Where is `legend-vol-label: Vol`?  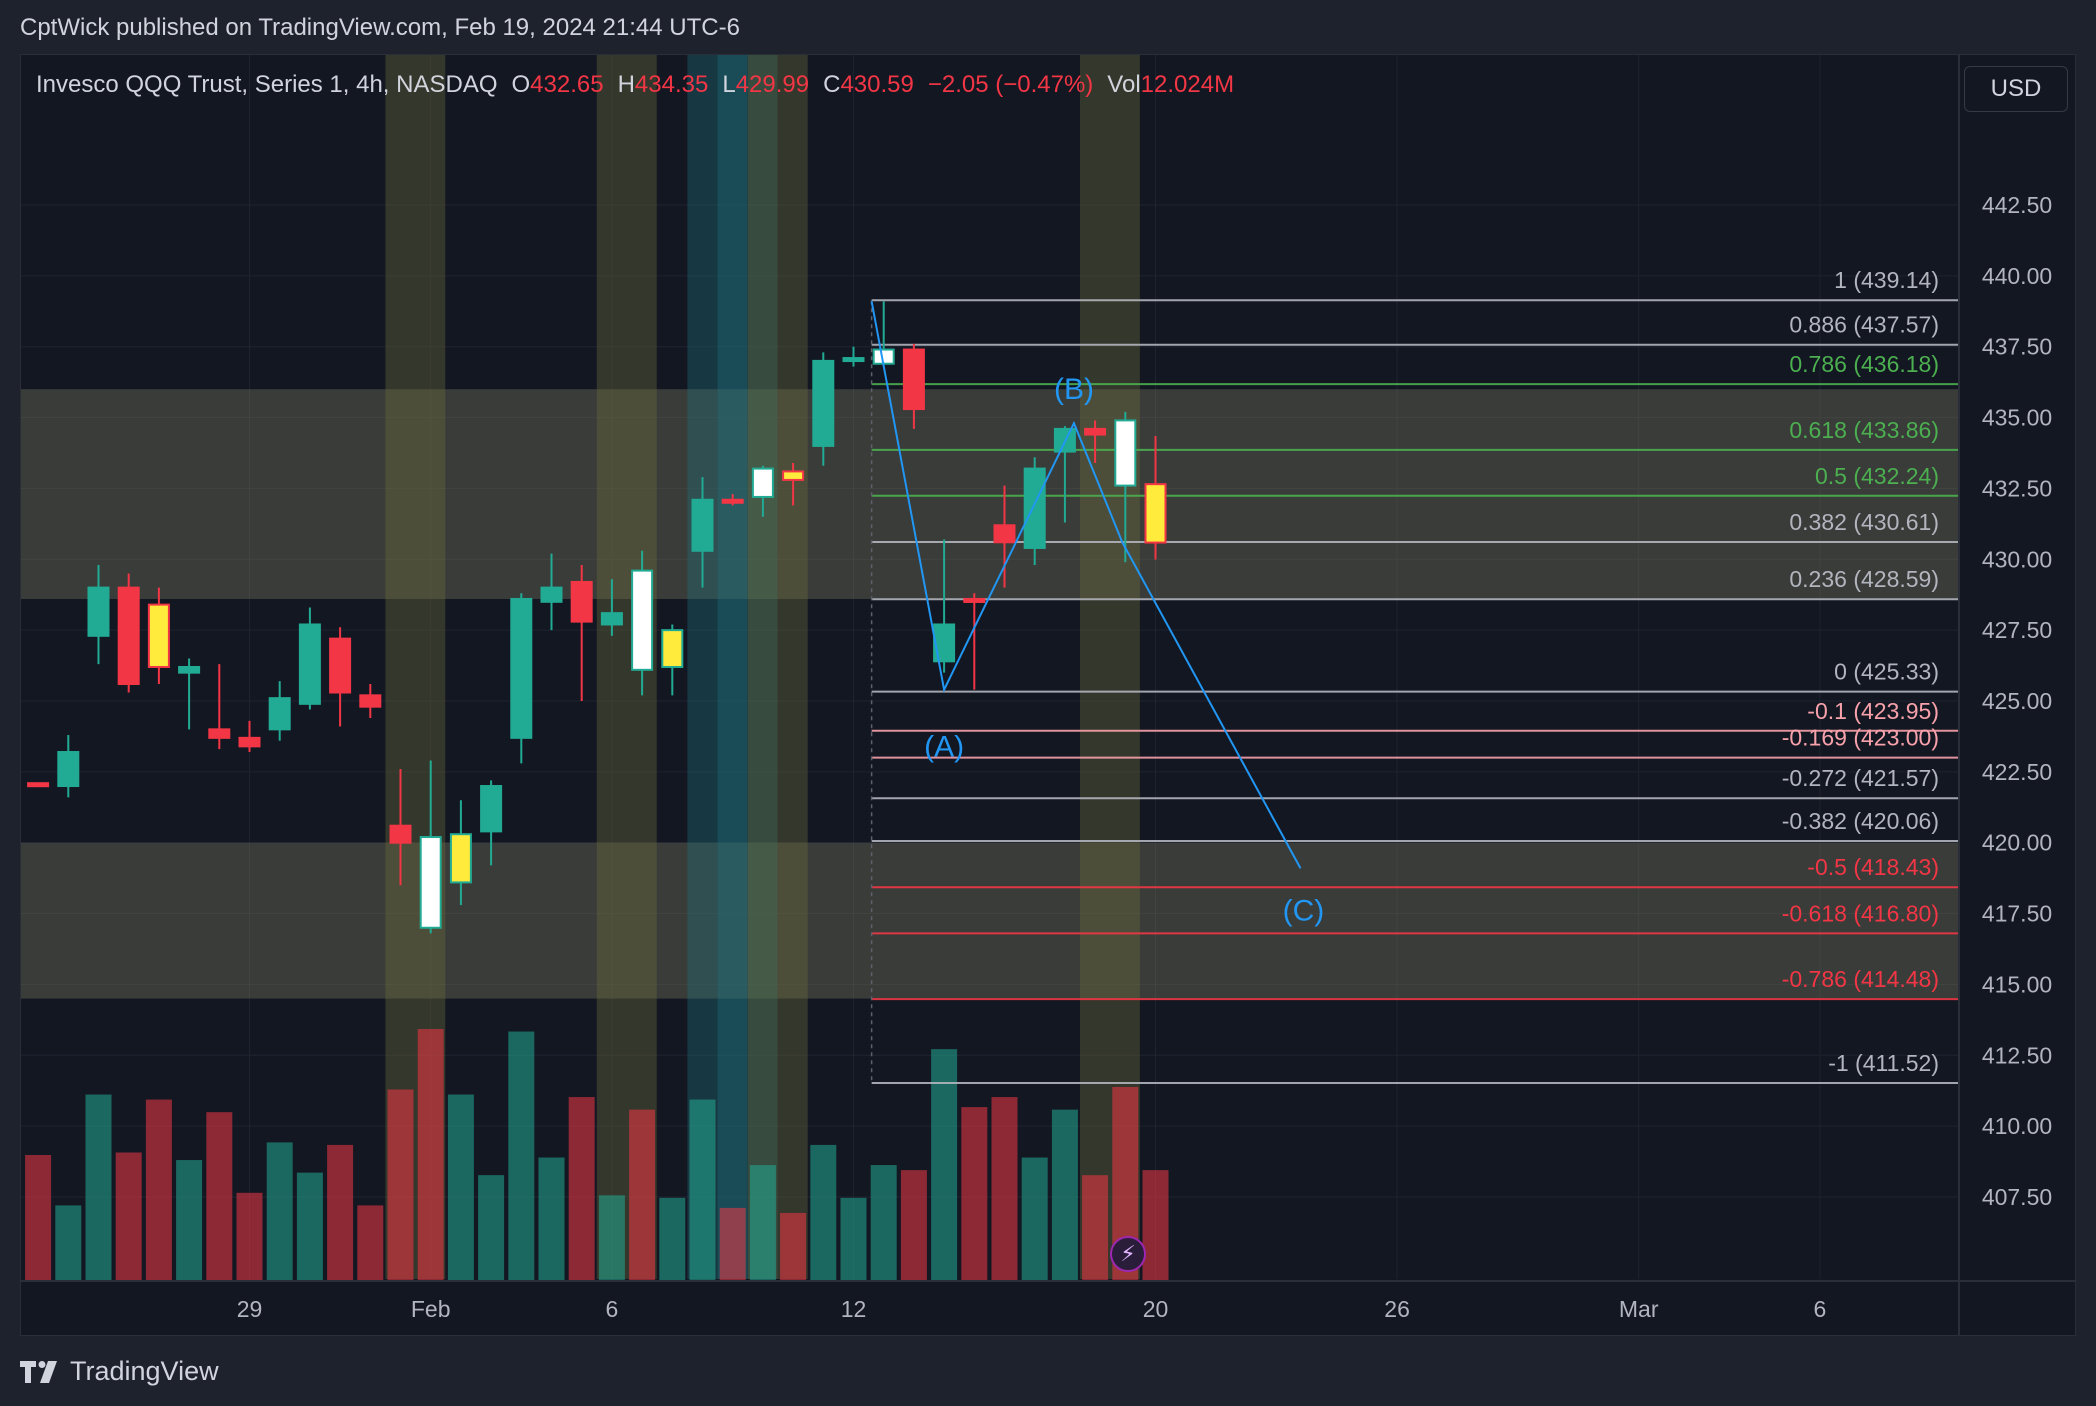
legend-vol-label: Vol is located at coordinates (1124, 84).